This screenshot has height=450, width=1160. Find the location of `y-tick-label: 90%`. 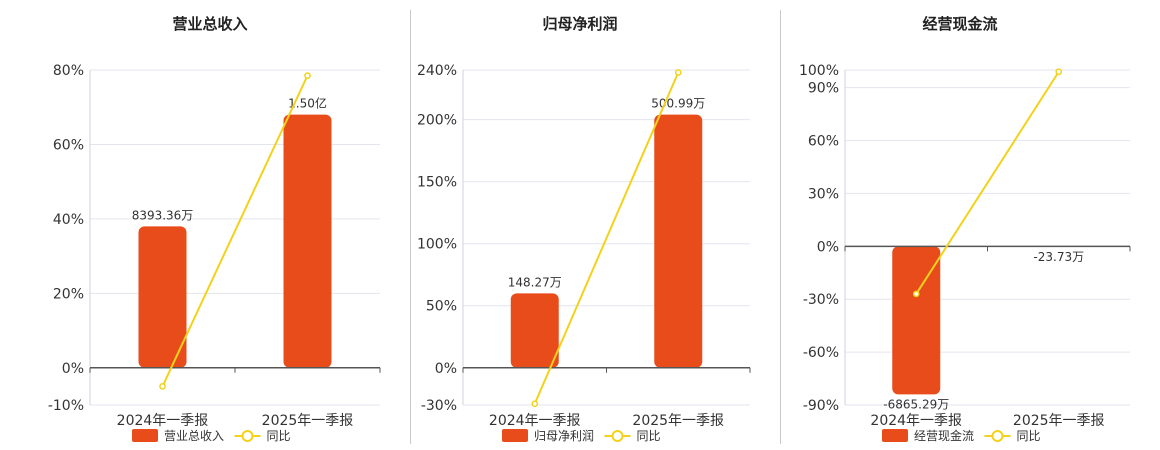

y-tick-label: 90% is located at coordinates (823, 89).